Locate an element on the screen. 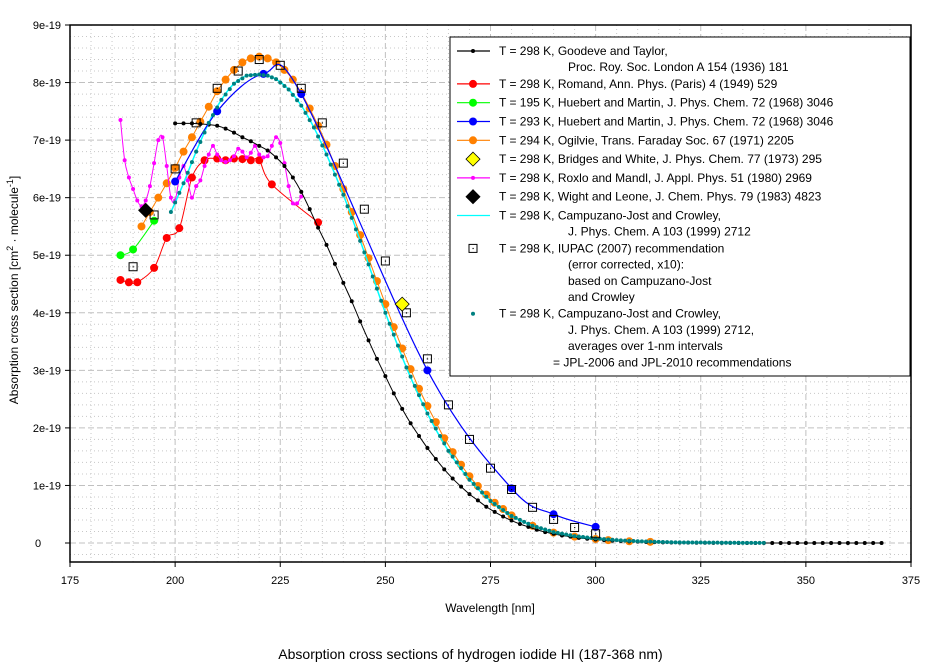  legend-label: J. Phys. Chem. A 103 (1999) 2712, is located at coordinates (661, 330).